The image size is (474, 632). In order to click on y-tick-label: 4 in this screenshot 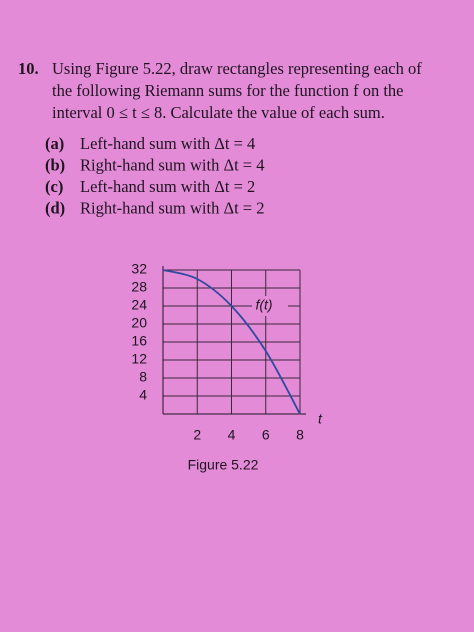, I will do `click(143, 395)`.